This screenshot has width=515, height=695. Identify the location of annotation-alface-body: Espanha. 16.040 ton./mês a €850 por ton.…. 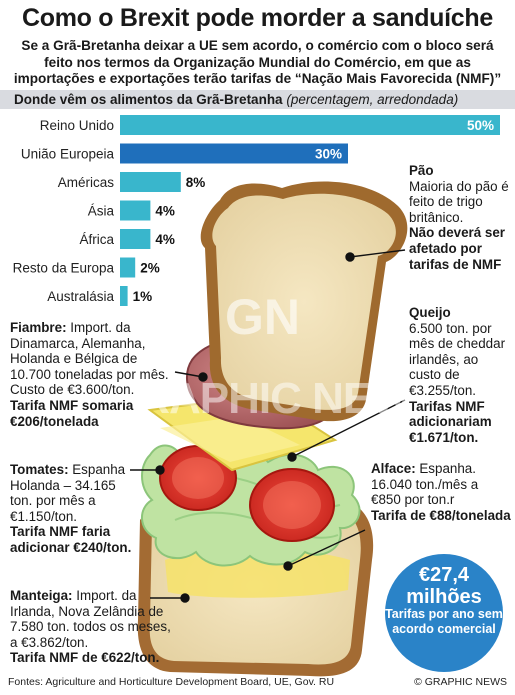
(425, 484).